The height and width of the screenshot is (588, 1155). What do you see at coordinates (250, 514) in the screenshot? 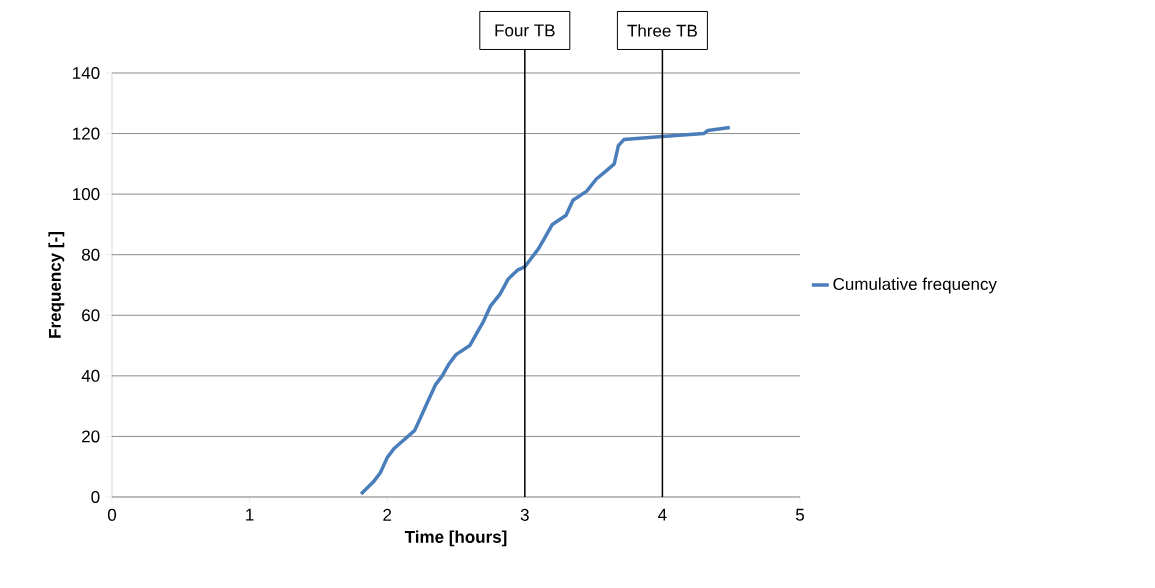
I see `x-tick-label: 1` at bounding box center [250, 514].